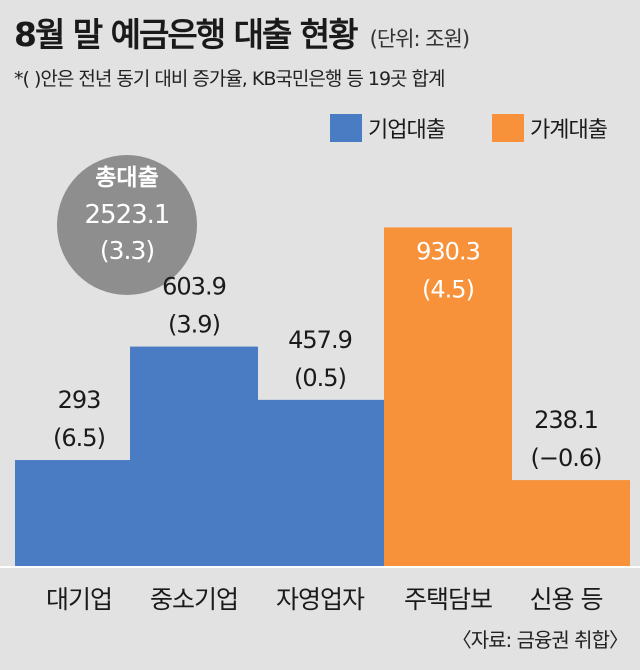  What do you see at coordinates (127, 215) in the screenshot?
I see `total-value: 2523.1` at bounding box center [127, 215].